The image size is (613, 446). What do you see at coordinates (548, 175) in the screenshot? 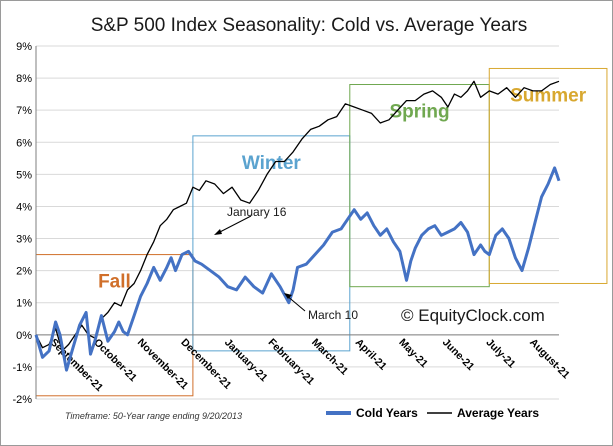
I see `region-summer` at bounding box center [548, 175].